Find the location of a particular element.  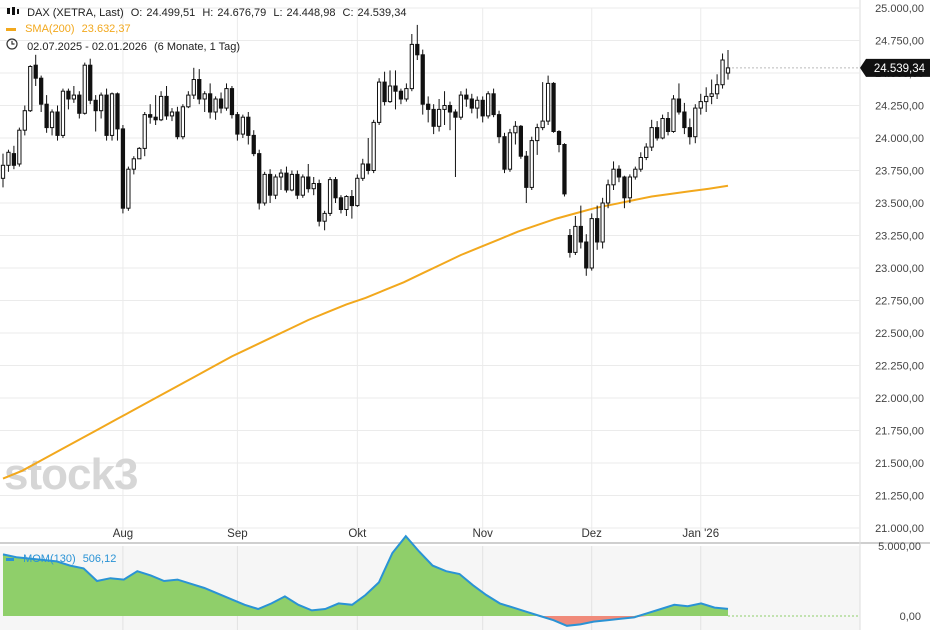

low-label: L: is located at coordinates (278, 13).